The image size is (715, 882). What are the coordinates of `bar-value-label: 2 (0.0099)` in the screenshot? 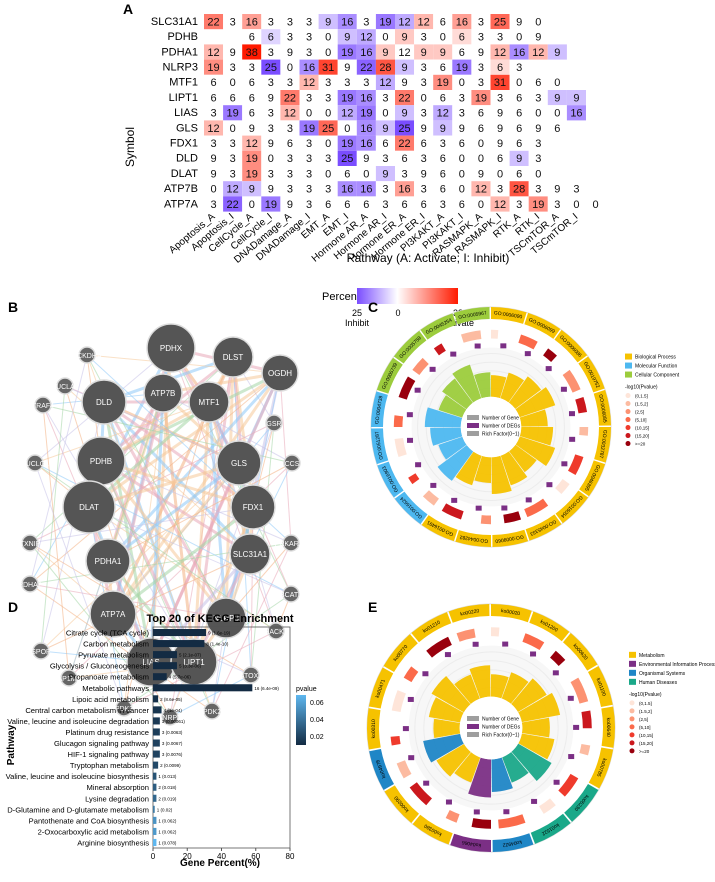 It's located at (170, 765).